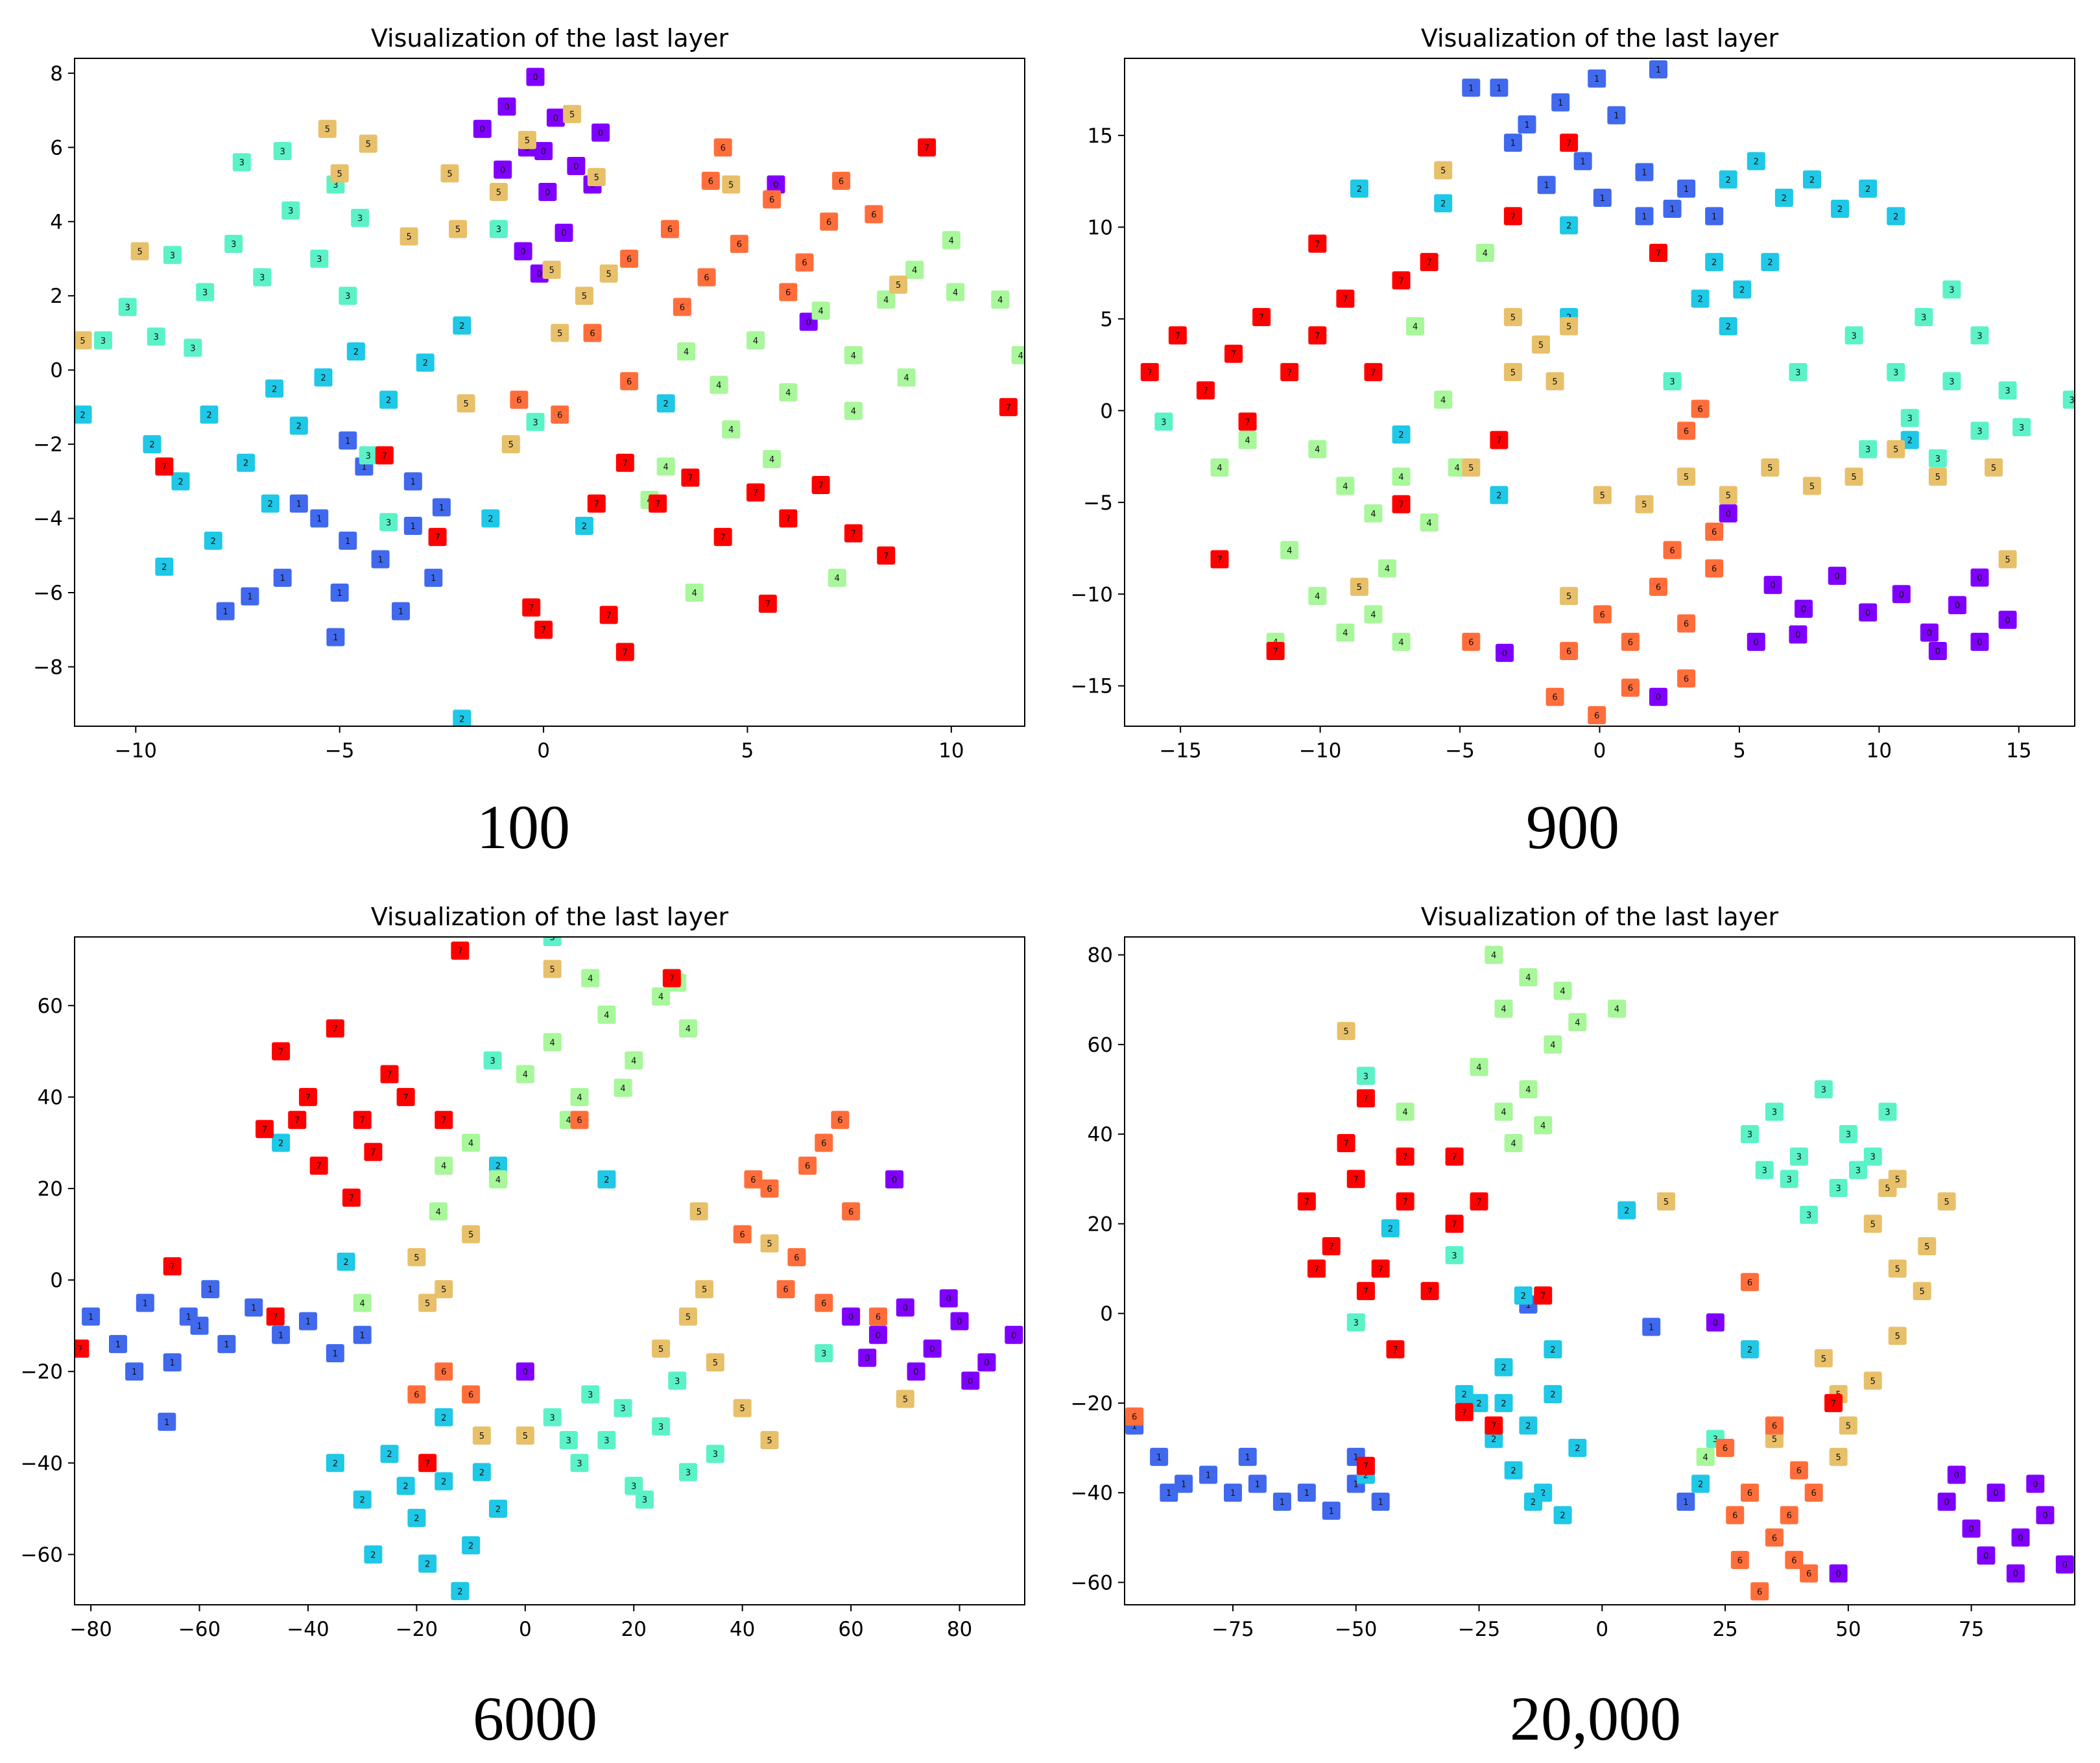 This screenshot has width=2100, height=1763. I want to click on point-digit-label: 3, so click(1848, 1135).